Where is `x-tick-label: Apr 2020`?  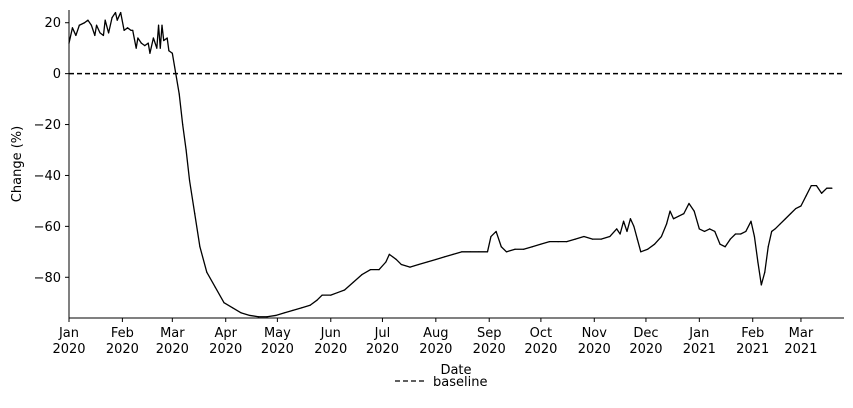 x-tick-label: Apr 2020 is located at coordinates (225, 341).